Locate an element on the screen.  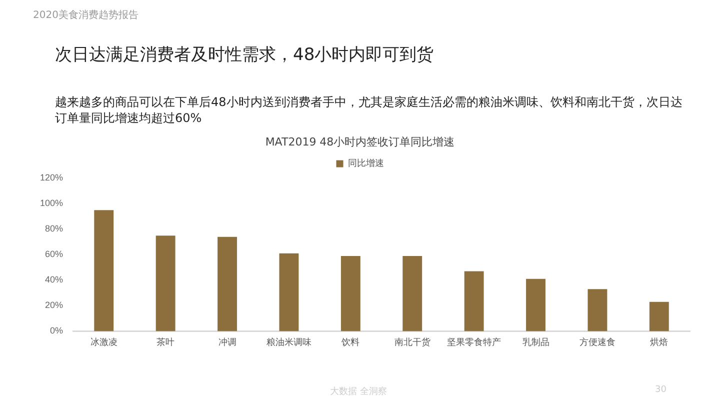
y-tick-label: 40% is located at coordinates (54, 279).